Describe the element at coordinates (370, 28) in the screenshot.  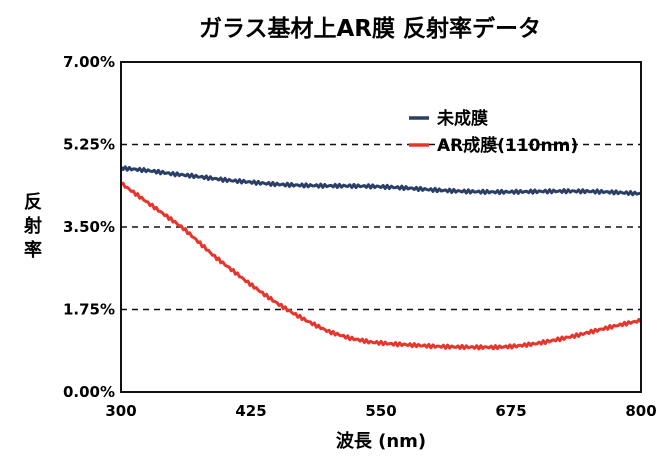
I see `chart-title: ガラス基材上AR膜 反射率データ` at that location.